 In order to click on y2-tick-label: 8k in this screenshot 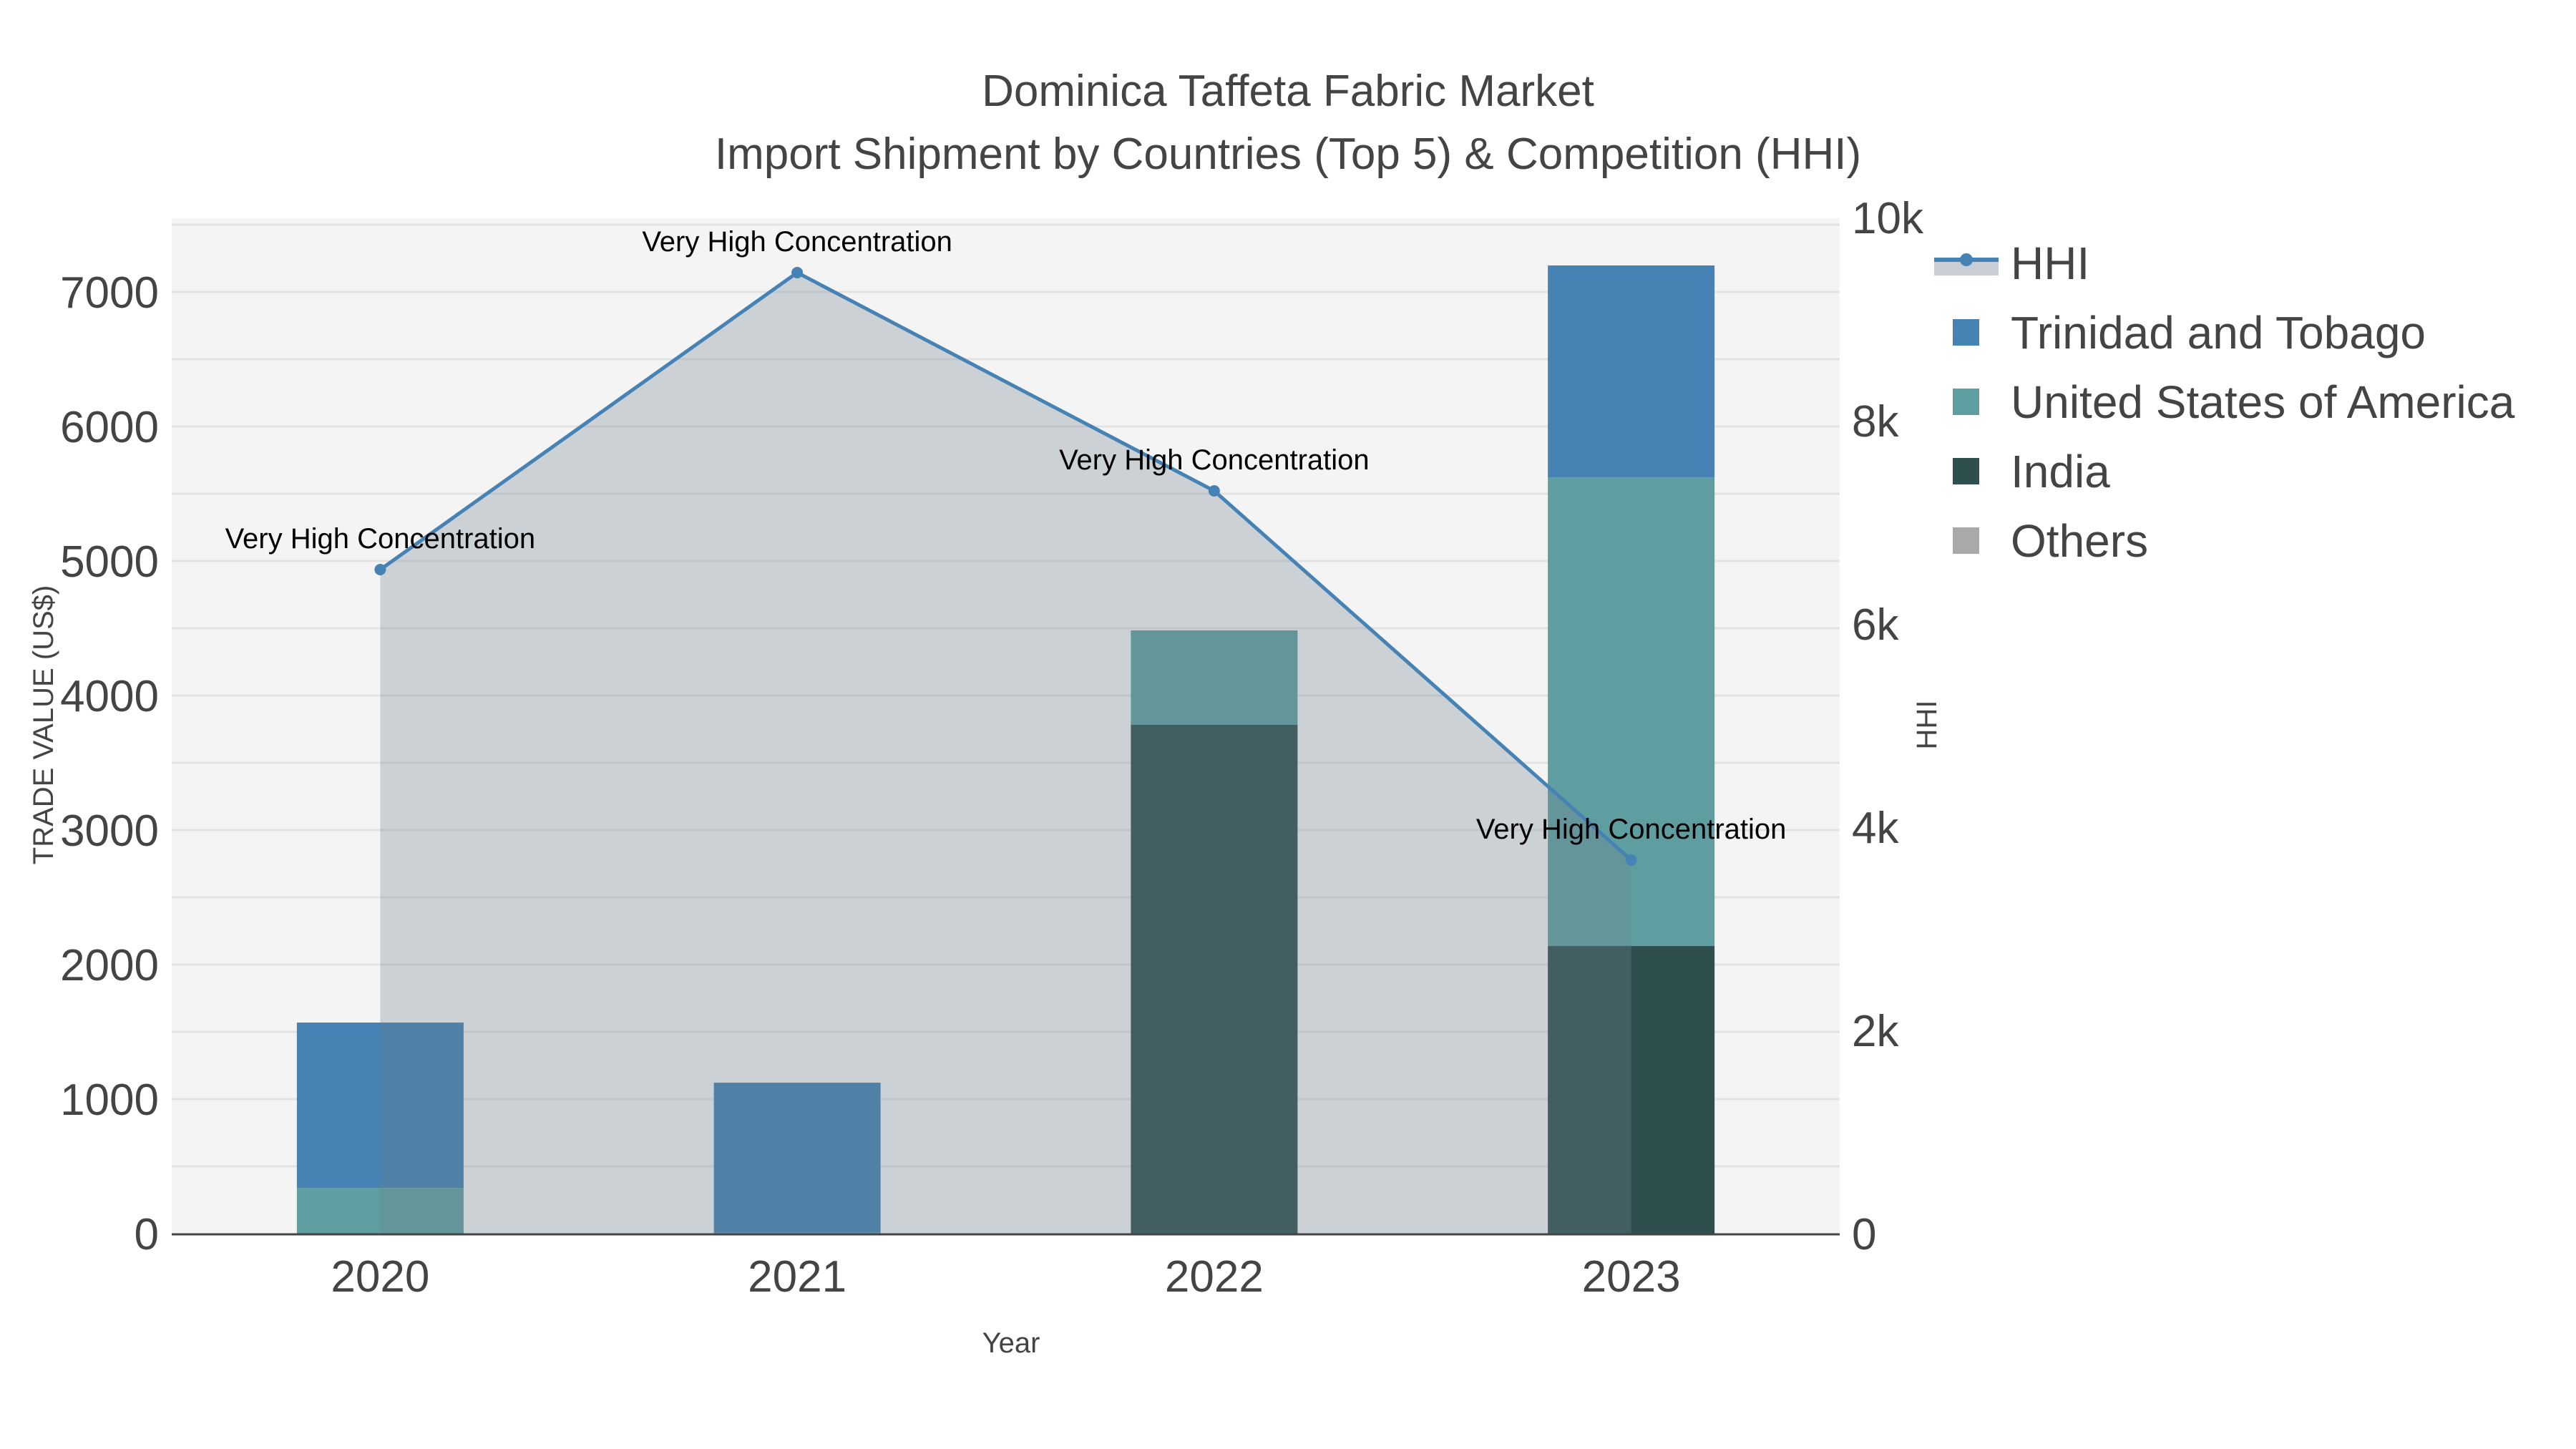, I will do `click(1875, 422)`.